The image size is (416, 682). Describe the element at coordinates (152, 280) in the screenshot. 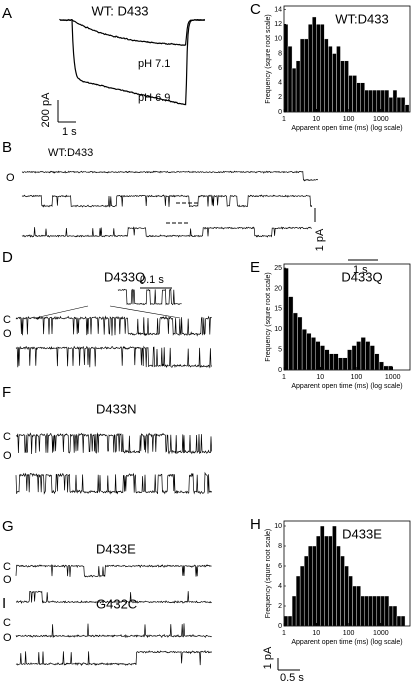

I see `scale-label: 0.1 s` at that location.